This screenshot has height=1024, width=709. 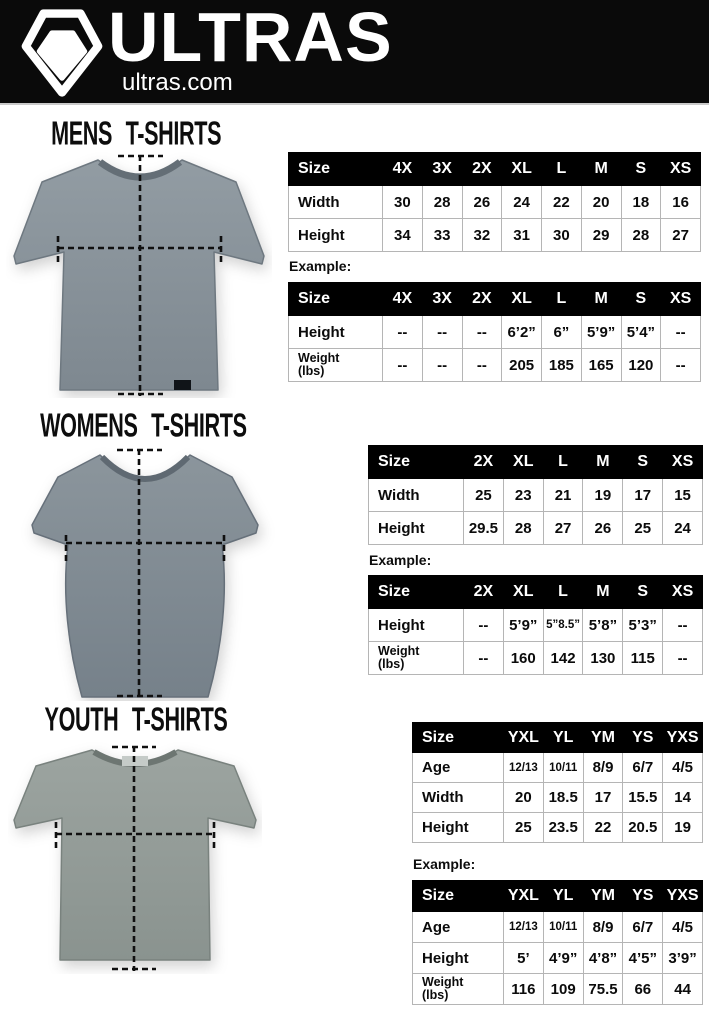 I want to click on table-row: Height 29.5 28 27 26 25 24, so click(x=535, y=528).